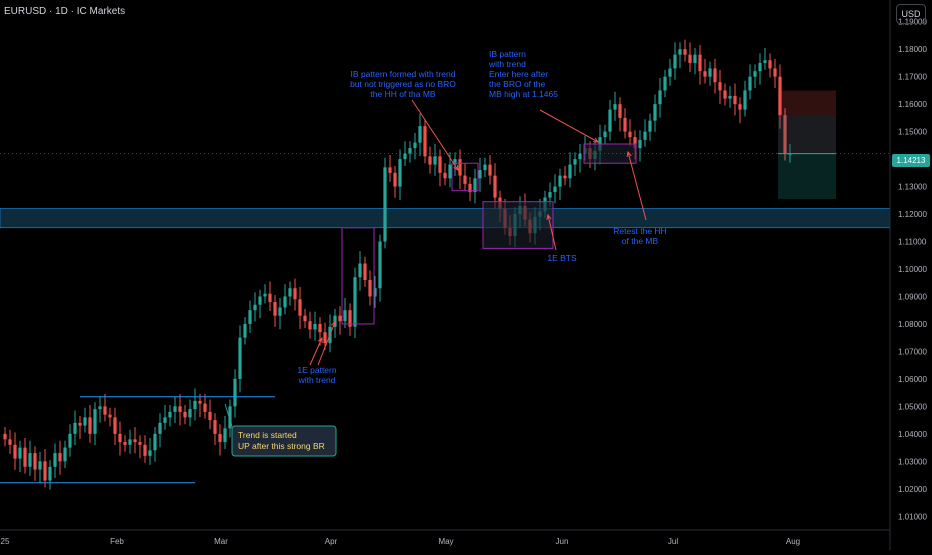 The image size is (932, 555). I want to click on take-profit-zone, so click(807, 176).